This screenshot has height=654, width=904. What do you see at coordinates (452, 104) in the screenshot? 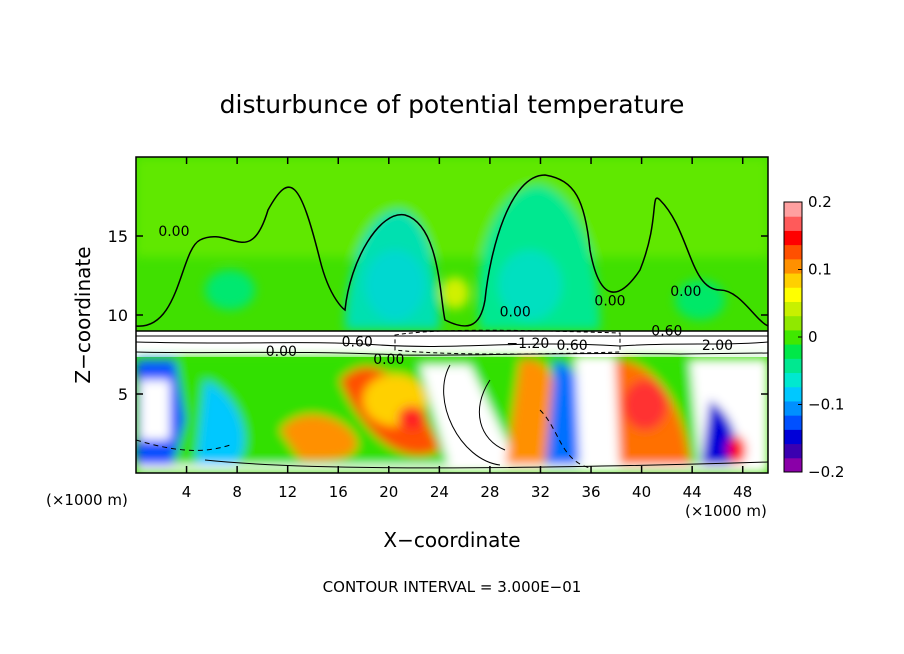
I see `chart-title: disturbunce of potential temperature` at bounding box center [452, 104].